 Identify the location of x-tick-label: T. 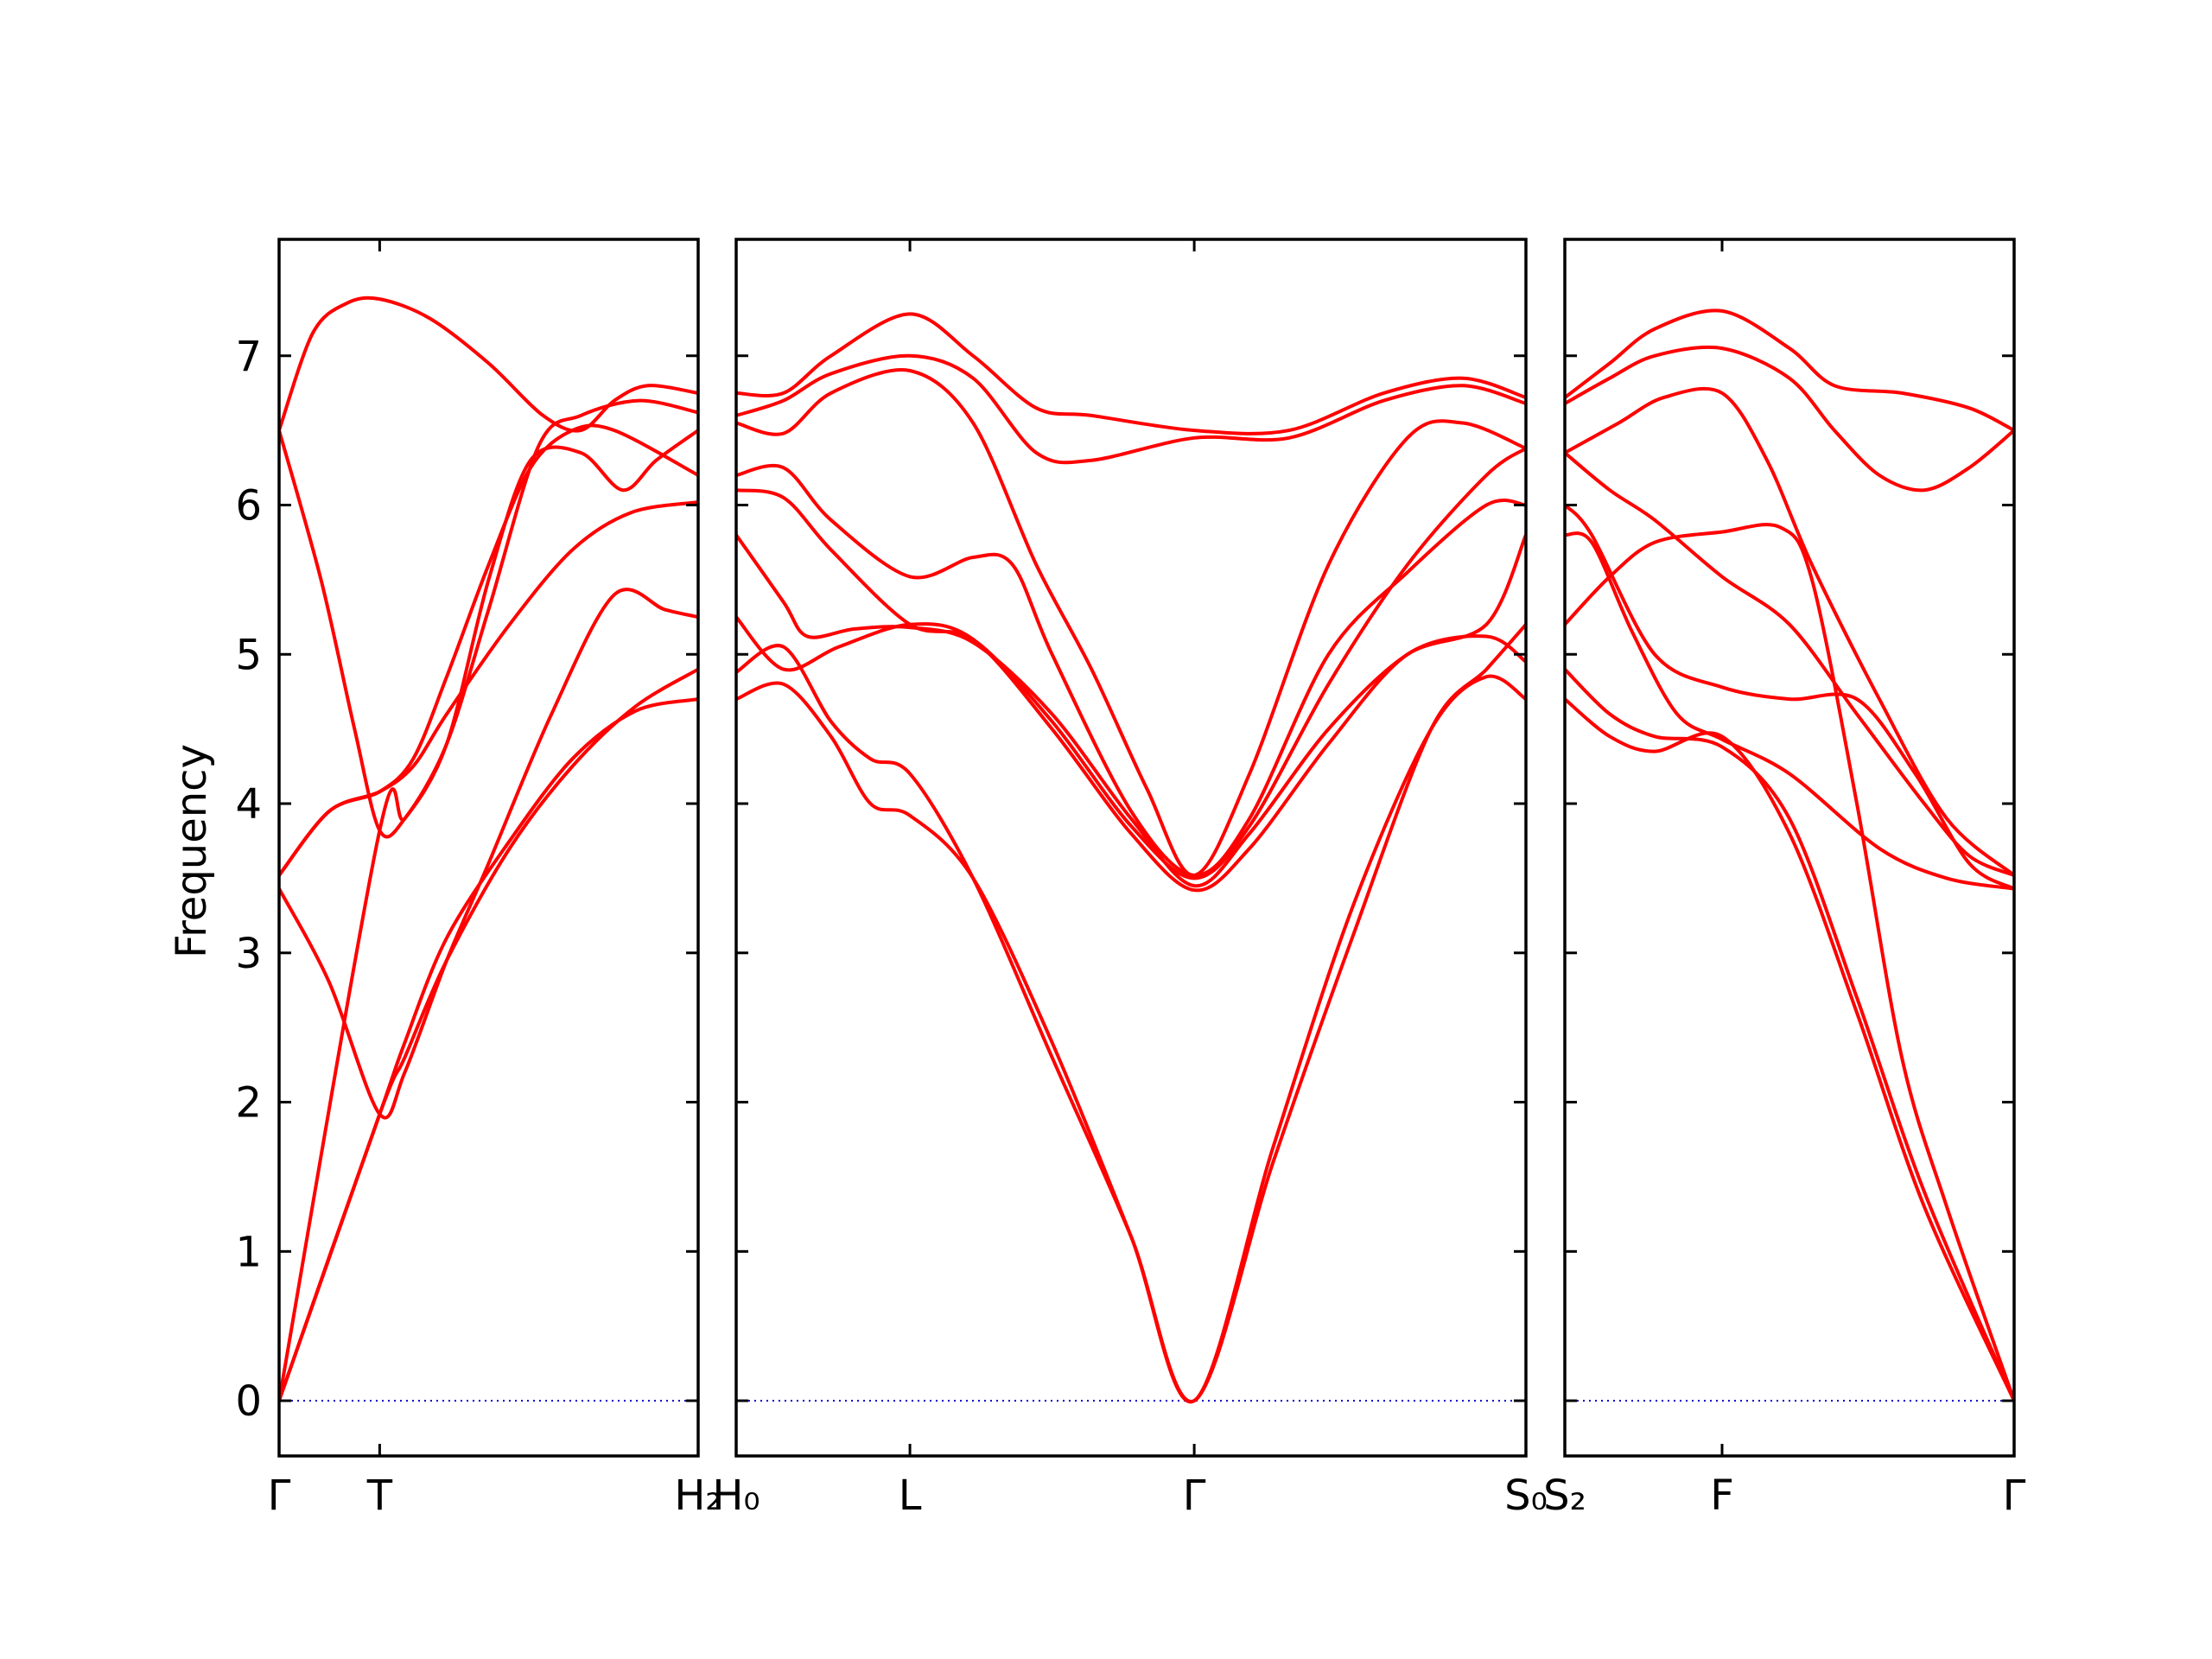
(379, 1495).